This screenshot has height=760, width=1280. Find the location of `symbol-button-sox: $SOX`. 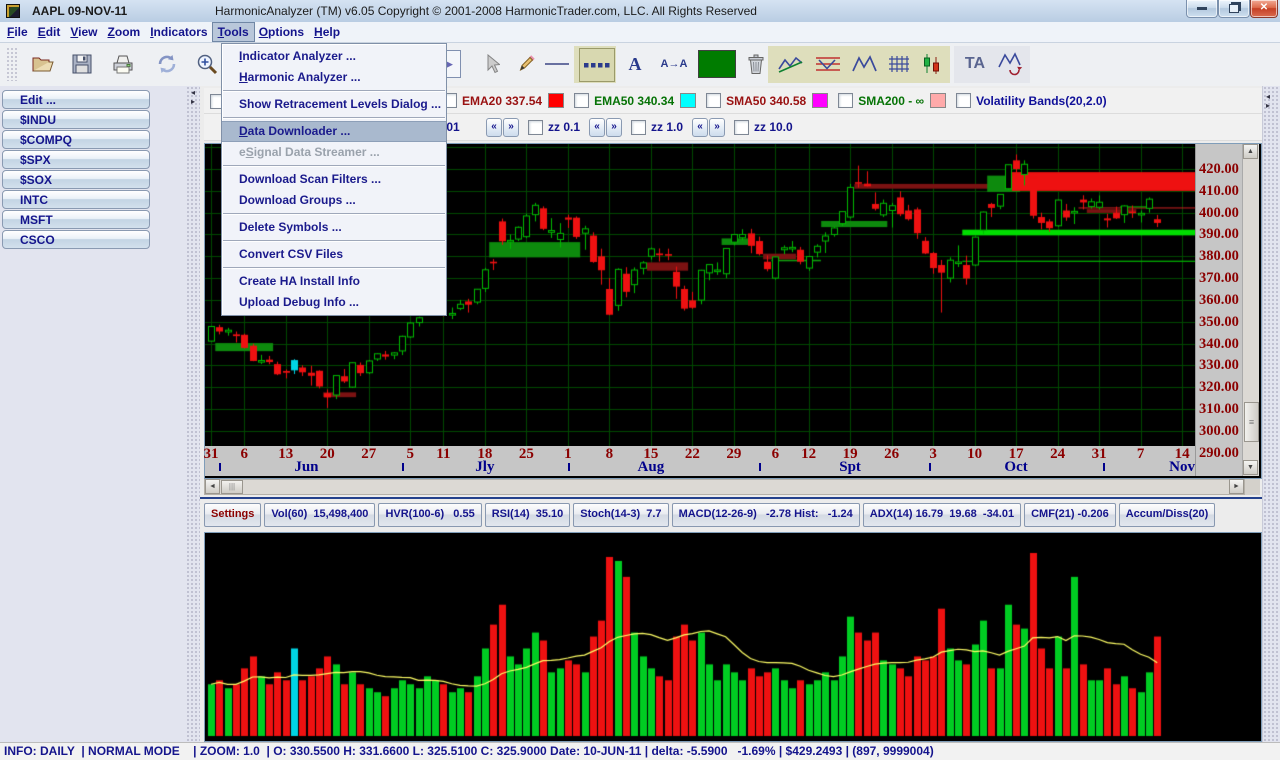

symbol-button-sox: $SOX is located at coordinates (76, 179).